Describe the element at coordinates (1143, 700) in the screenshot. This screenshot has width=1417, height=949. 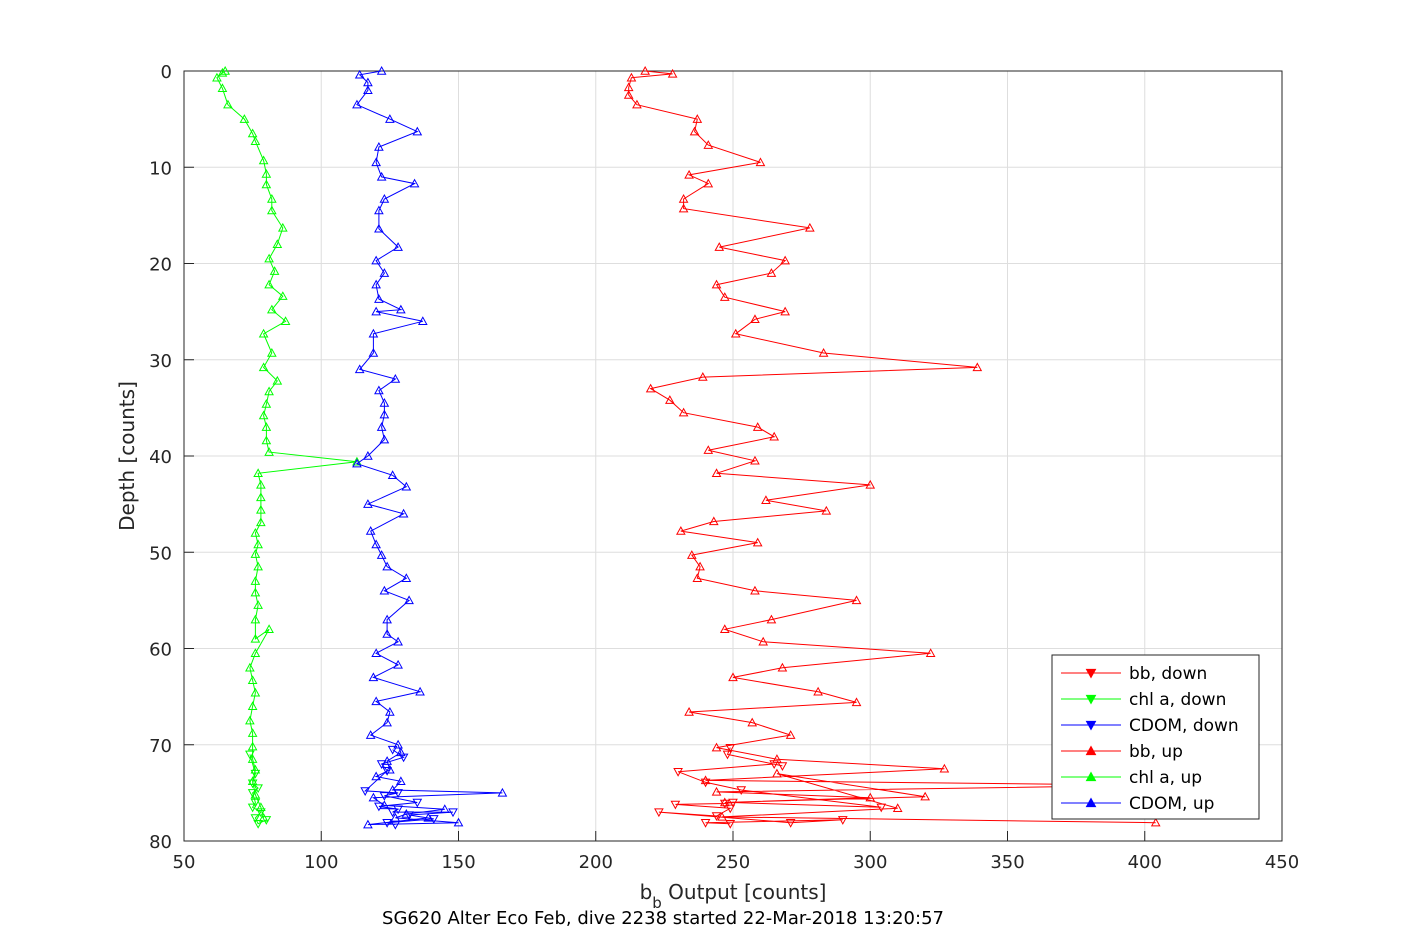
I see `legend-item: chl a, down` at that location.